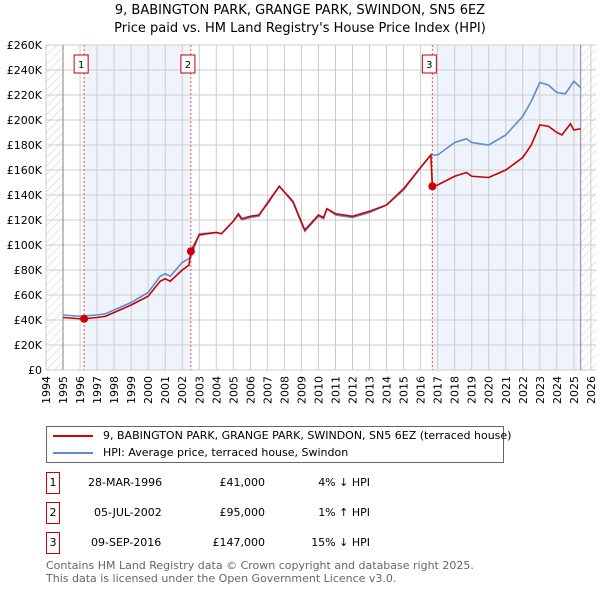  I want to click on x-tick-label: 2015, so click(404, 390).